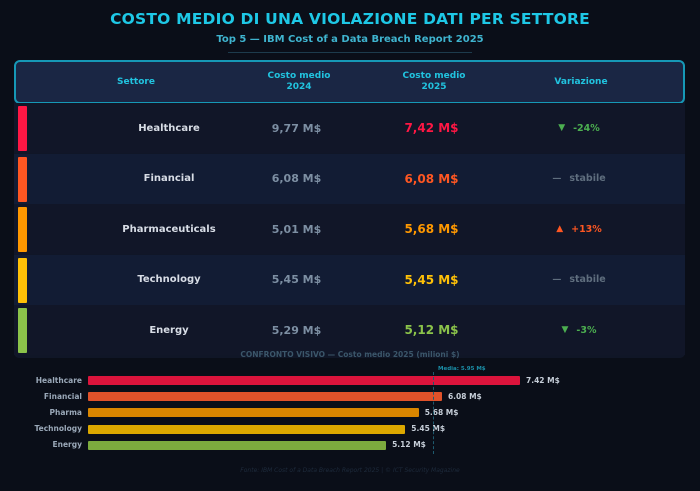 The width and height of the screenshot is (700, 491). I want to click on bar-value-label: 5.68 M$, so click(441, 412).